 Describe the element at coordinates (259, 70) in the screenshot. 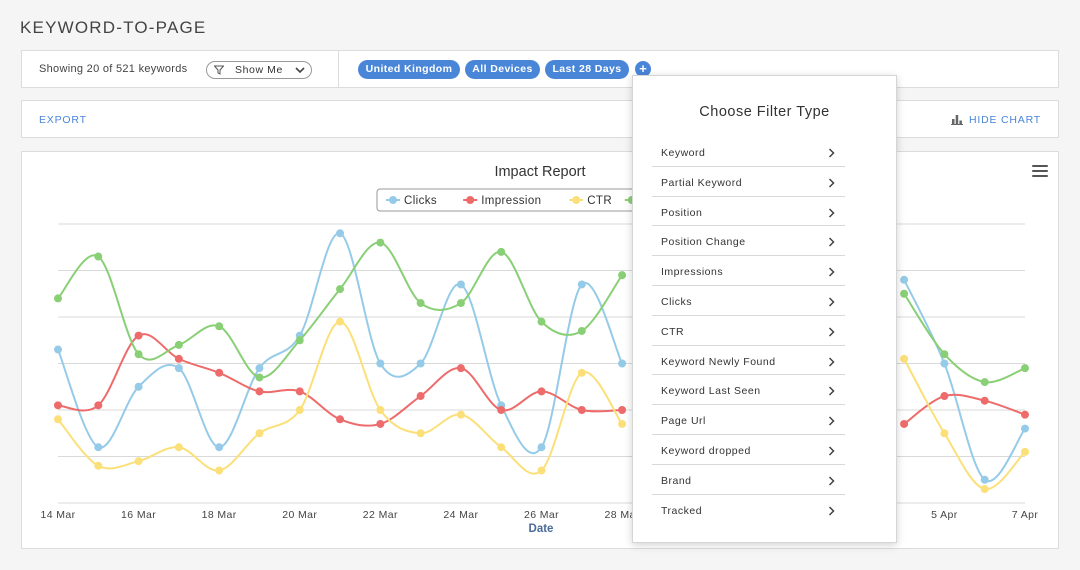

I see `show-me-dropdown: Show Me` at that location.